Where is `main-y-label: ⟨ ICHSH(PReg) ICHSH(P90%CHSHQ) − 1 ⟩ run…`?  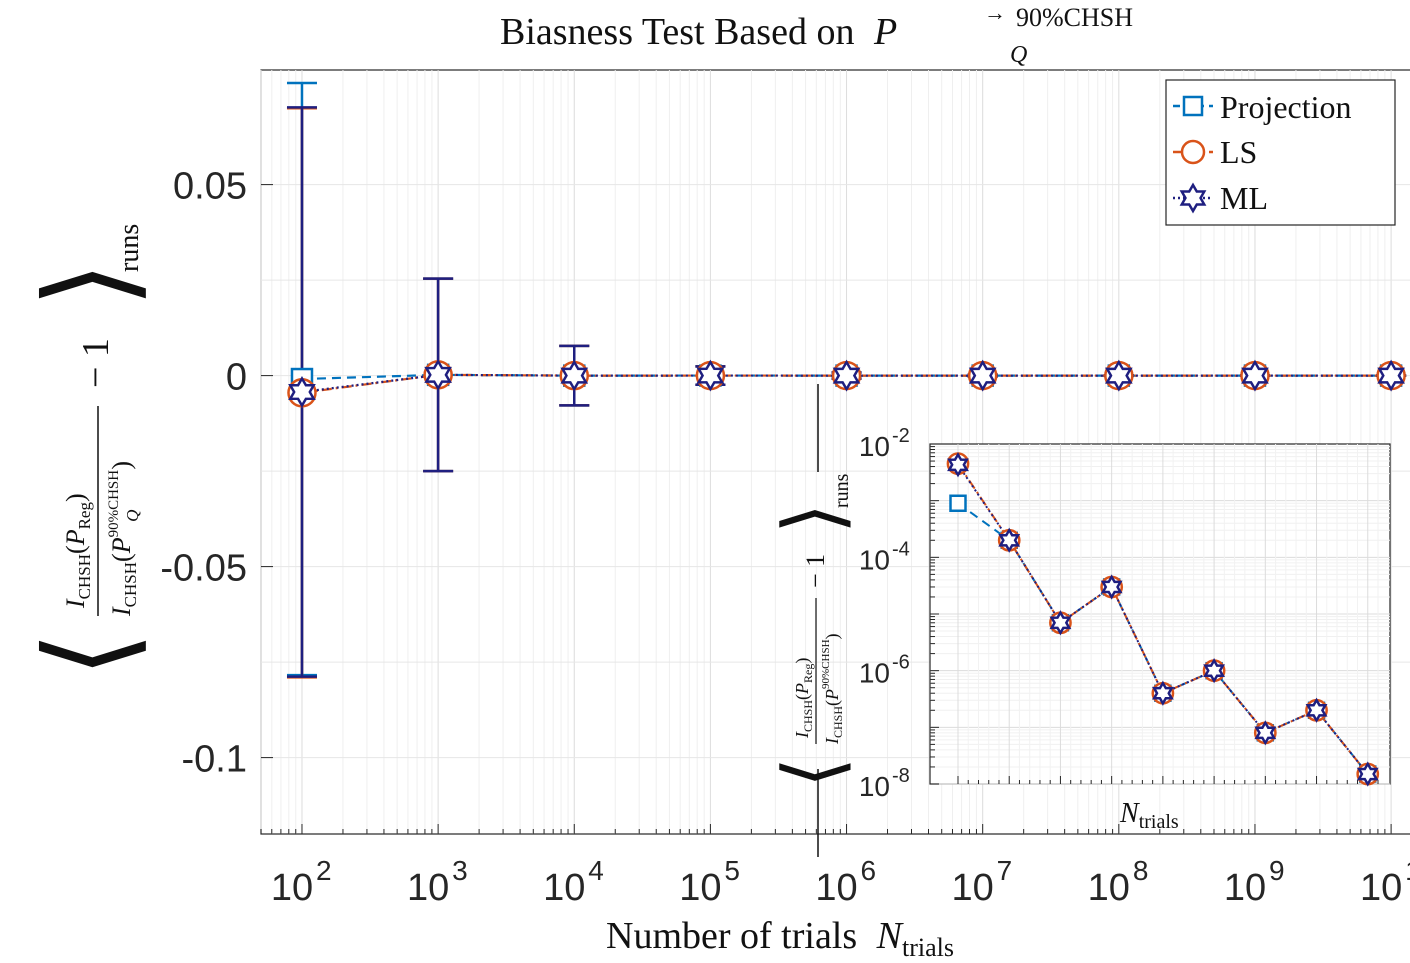 main-y-label: ⟨ ICHSH(PReg) ICHSH(P90%CHSHQ) − 1 ⟩ run… is located at coordinates (89, 451).